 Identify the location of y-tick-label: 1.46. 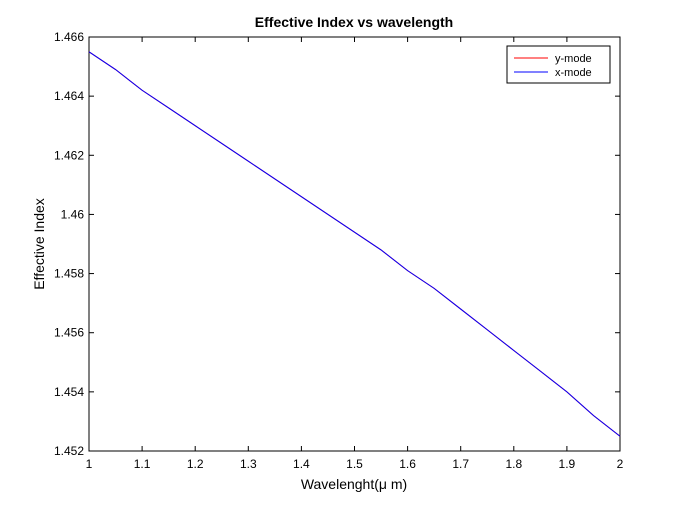
(73, 214).